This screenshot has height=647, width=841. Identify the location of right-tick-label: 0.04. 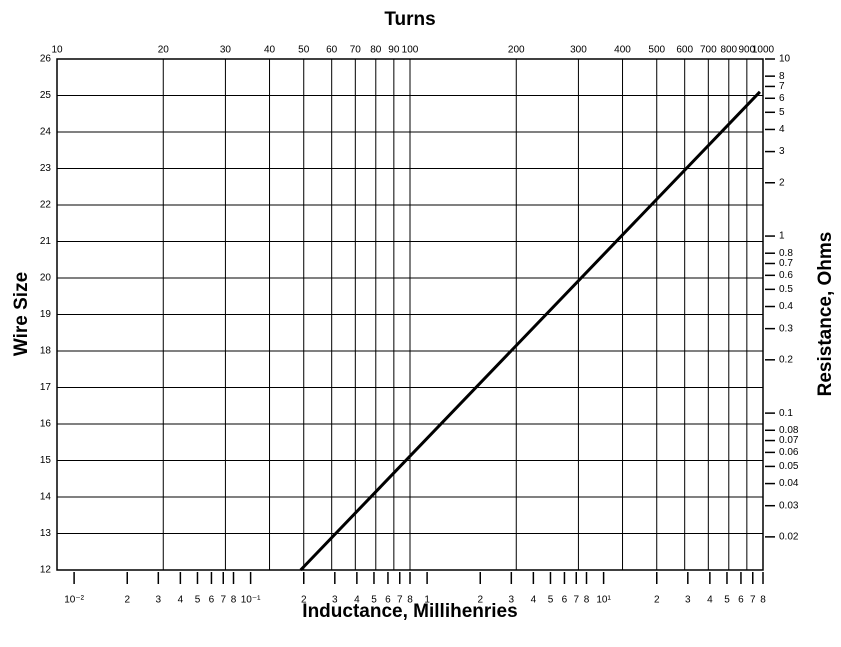
(789, 483).